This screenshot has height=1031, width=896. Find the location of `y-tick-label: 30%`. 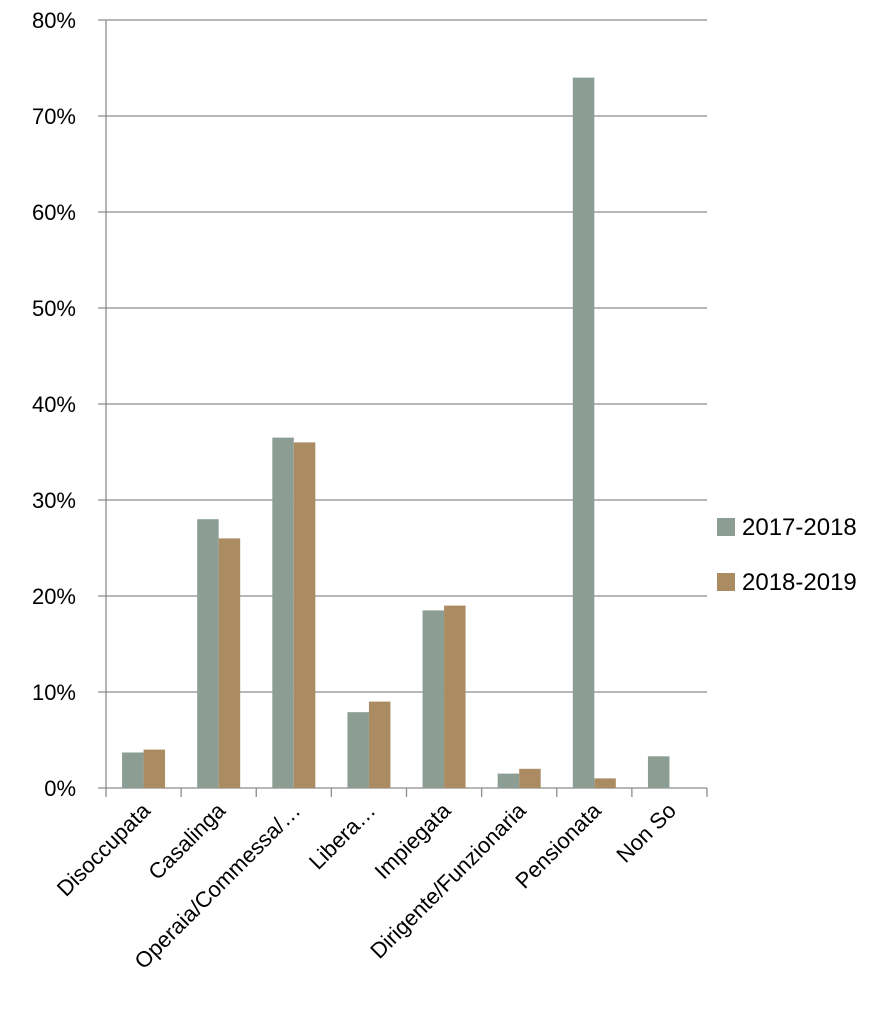

y-tick-label: 30% is located at coordinates (54, 500).